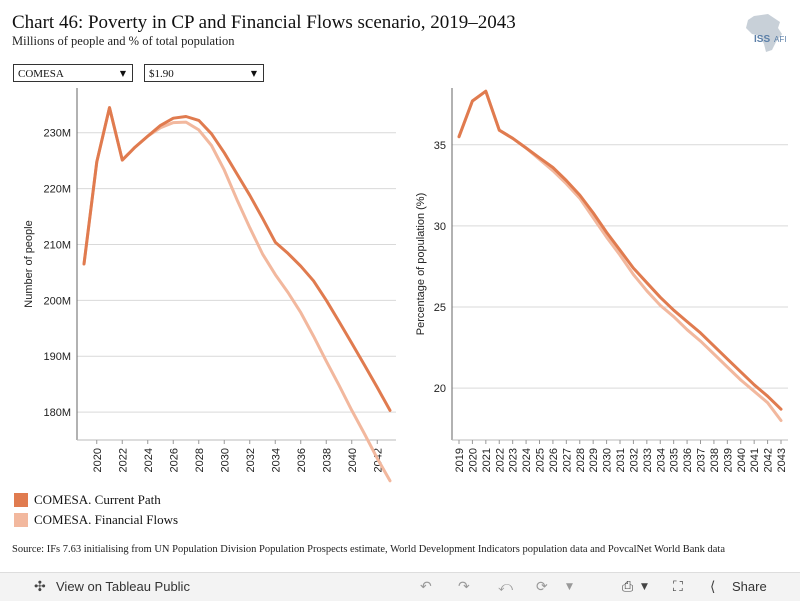 The height and width of the screenshot is (601, 800). I want to click on poverty-line-select-value: $1.90, so click(161, 74).